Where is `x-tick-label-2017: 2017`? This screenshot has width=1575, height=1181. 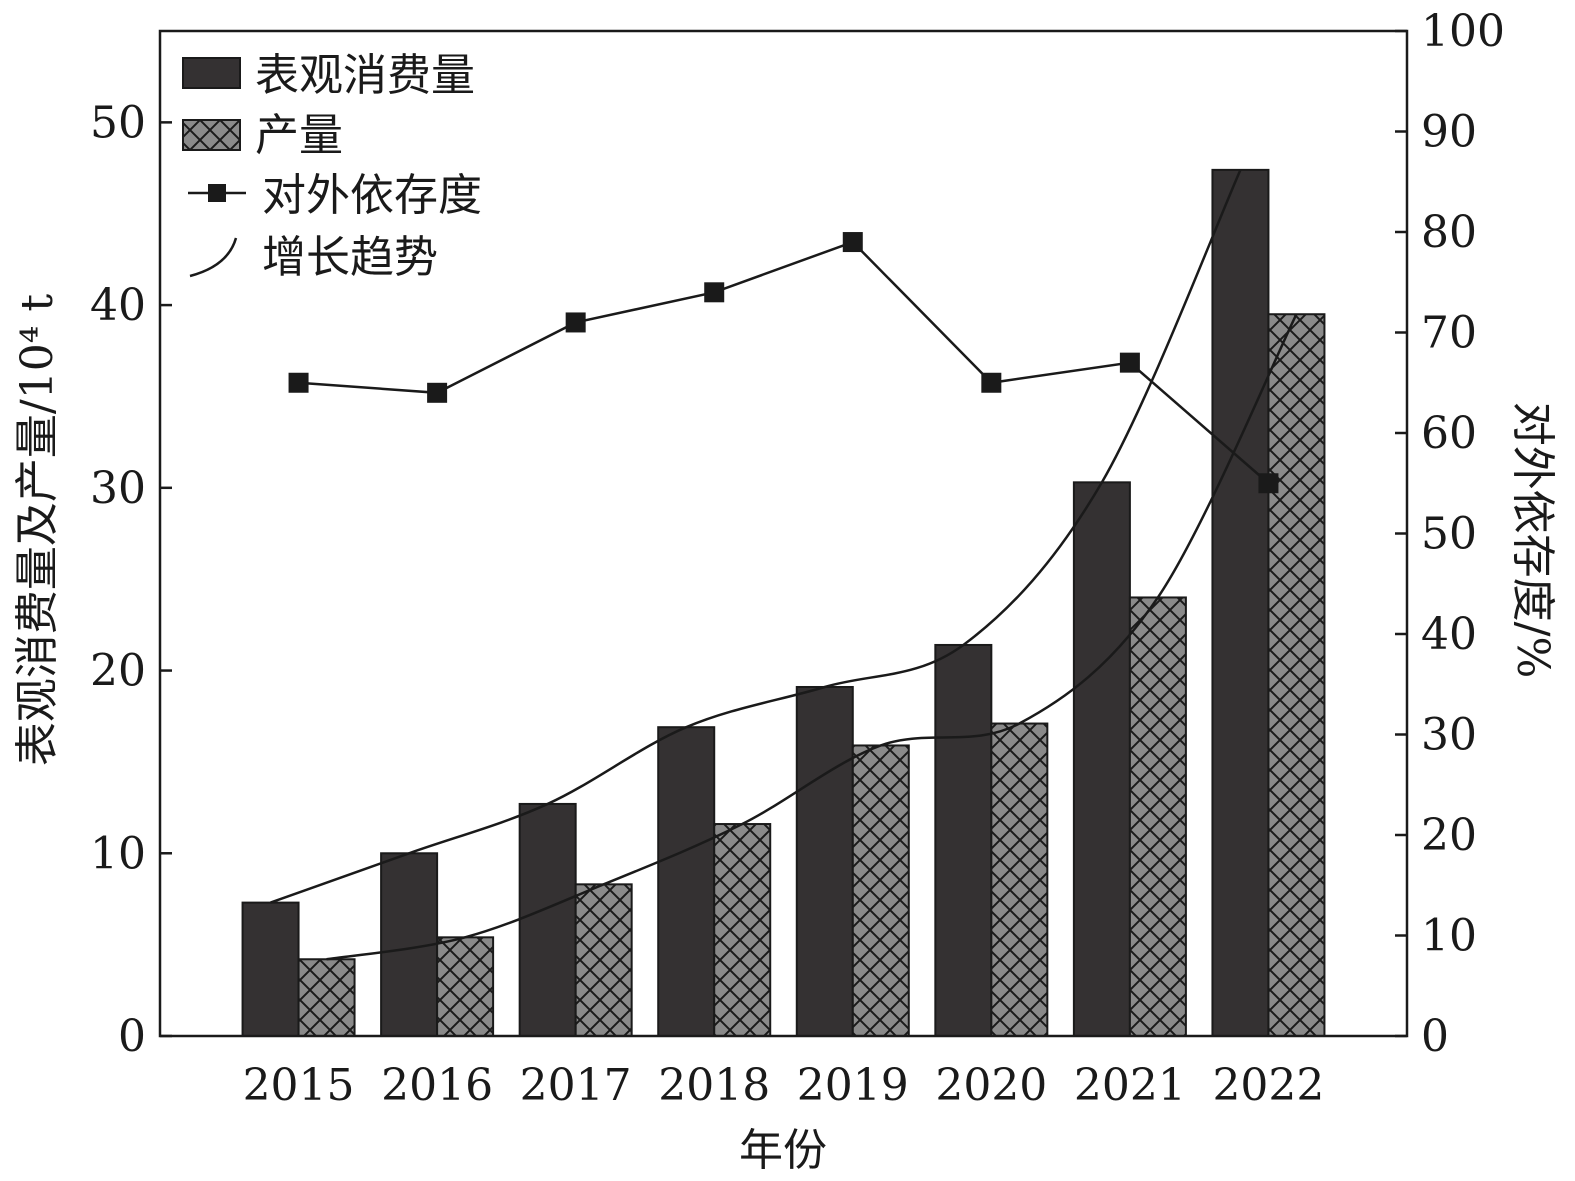 x-tick-label-2017: 2017 is located at coordinates (576, 1085).